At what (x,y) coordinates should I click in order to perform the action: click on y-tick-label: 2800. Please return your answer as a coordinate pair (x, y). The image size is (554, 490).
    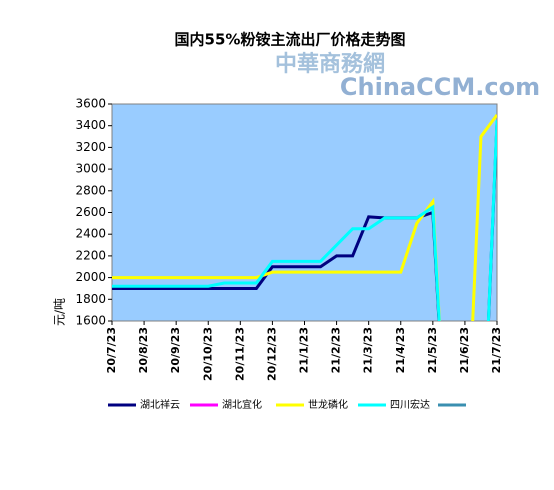
    Looking at the image, I should click on (90, 190).